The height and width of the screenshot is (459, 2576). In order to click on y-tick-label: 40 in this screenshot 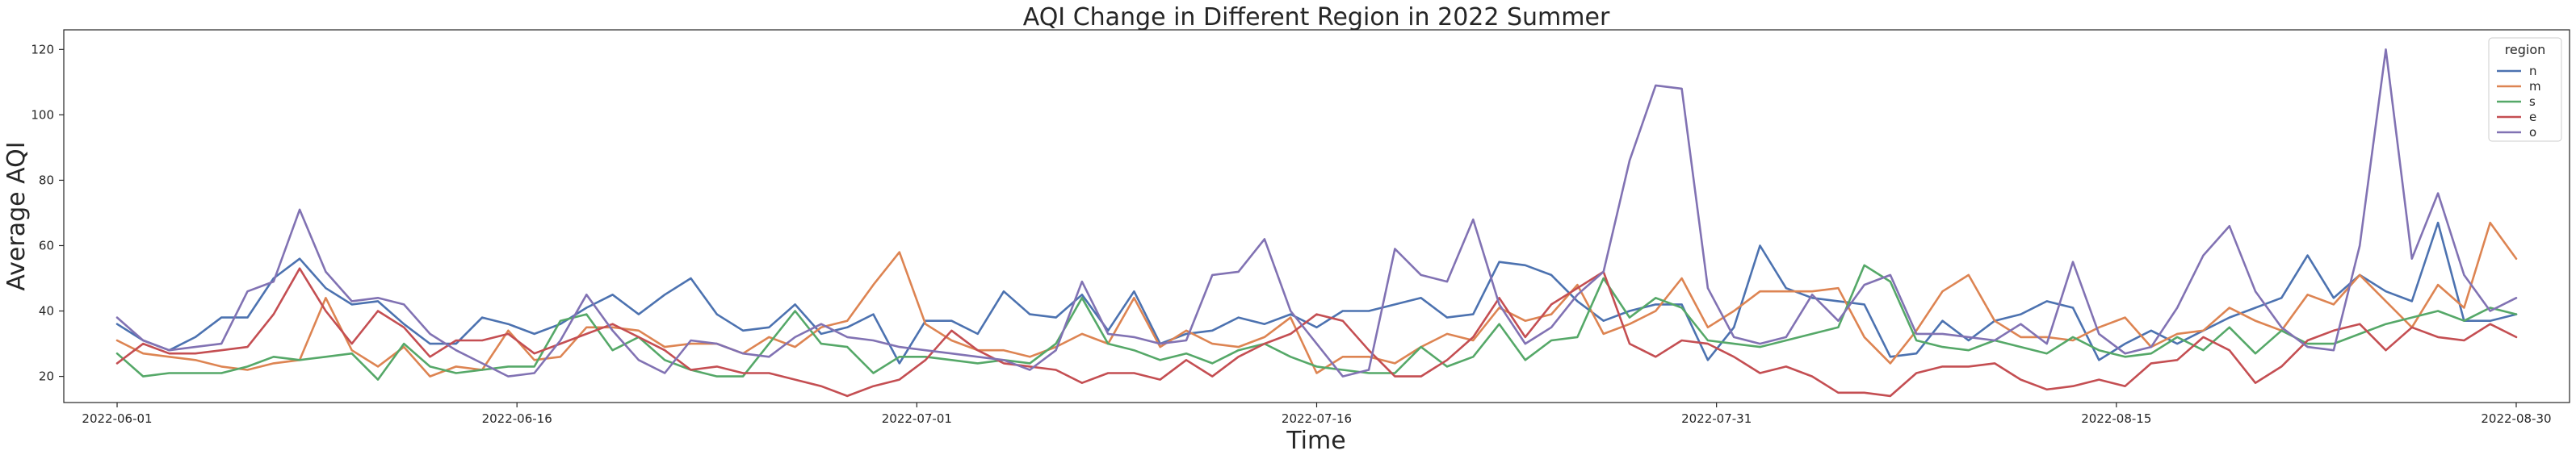, I will do `click(46, 311)`.